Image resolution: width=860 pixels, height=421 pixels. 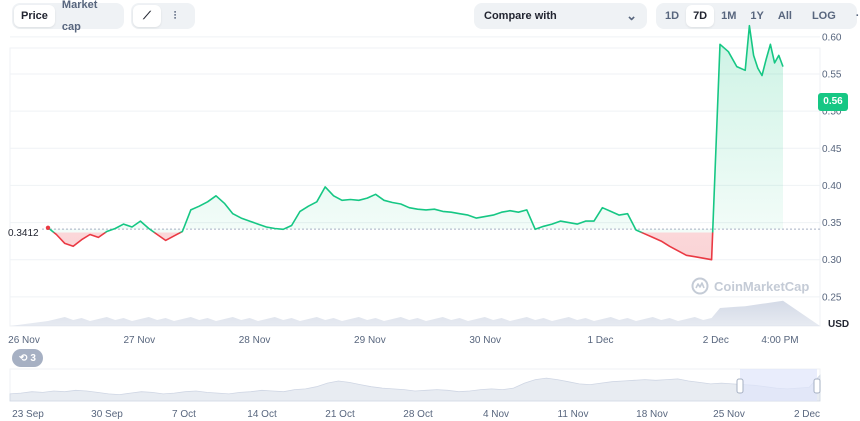 What do you see at coordinates (33, 358) in the screenshot?
I see `events-count: 3` at bounding box center [33, 358].